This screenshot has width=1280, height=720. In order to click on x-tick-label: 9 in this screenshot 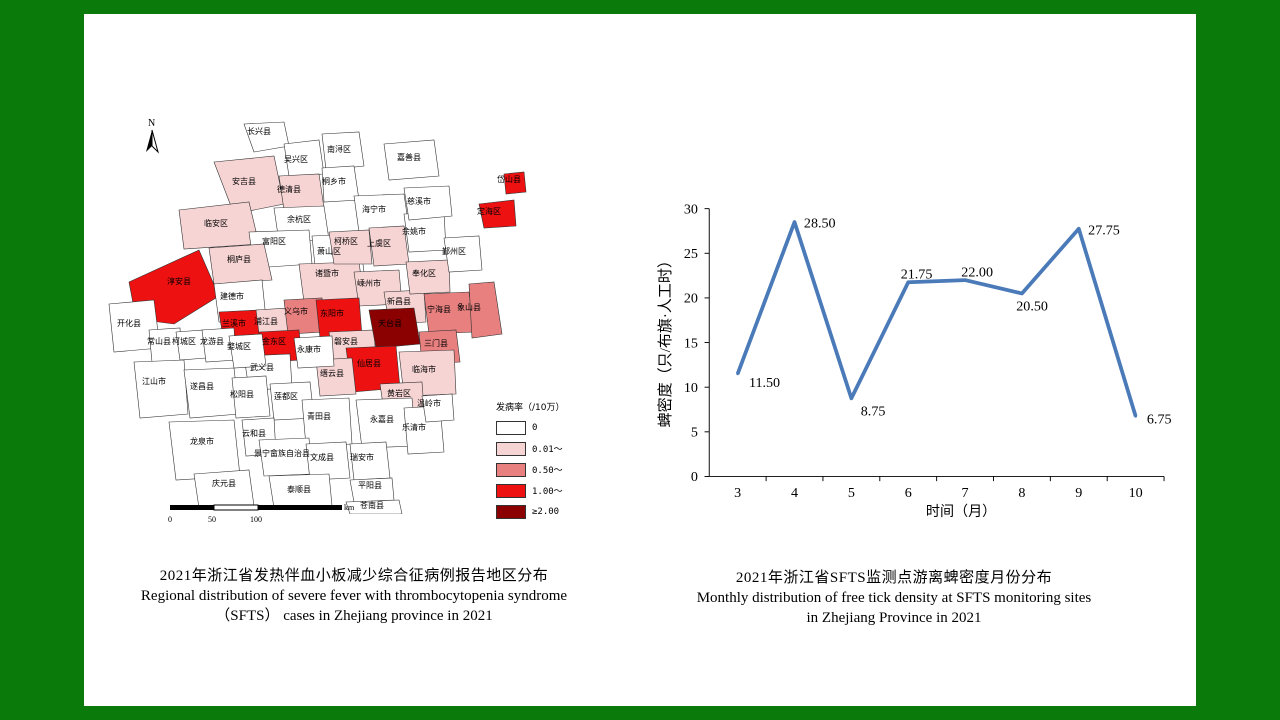, I will do `click(1078, 493)`.